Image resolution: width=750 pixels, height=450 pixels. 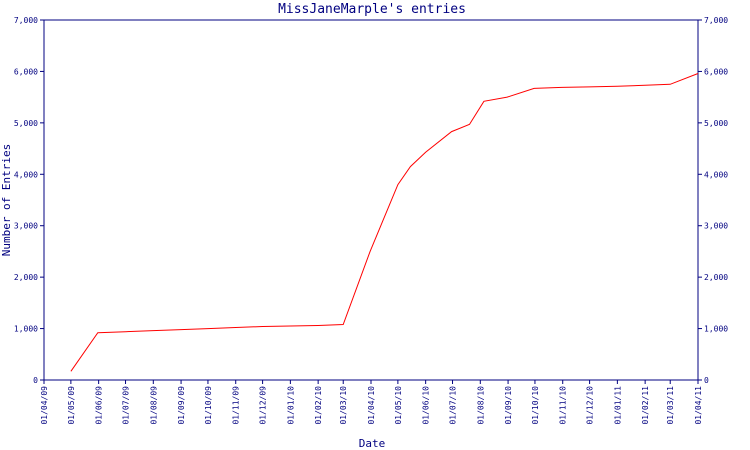 I want to click on x-tick-label: 01/11/09, so click(x=236, y=405).